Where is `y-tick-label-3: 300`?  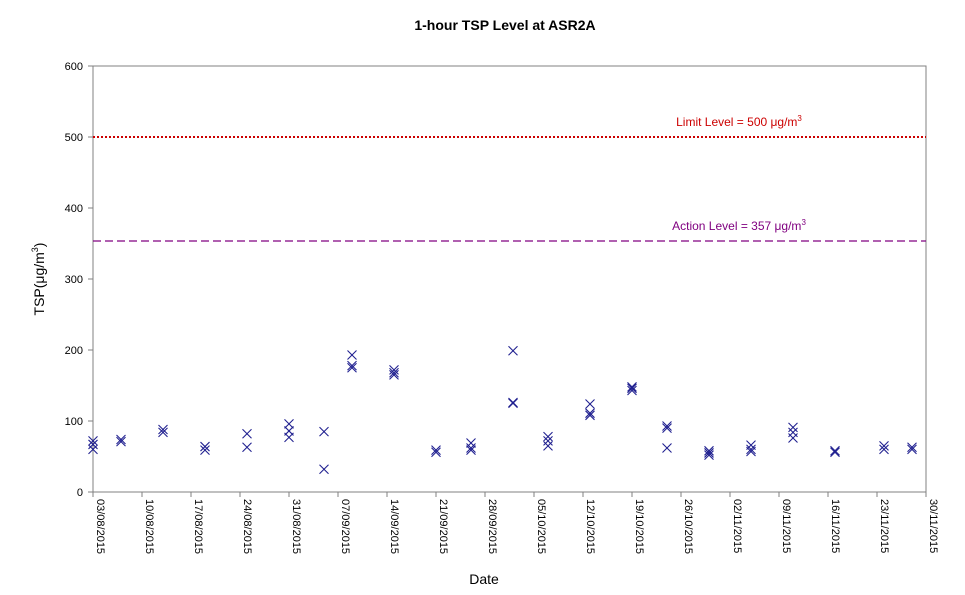
y-tick-label-3: 300 is located at coordinates (74, 280).